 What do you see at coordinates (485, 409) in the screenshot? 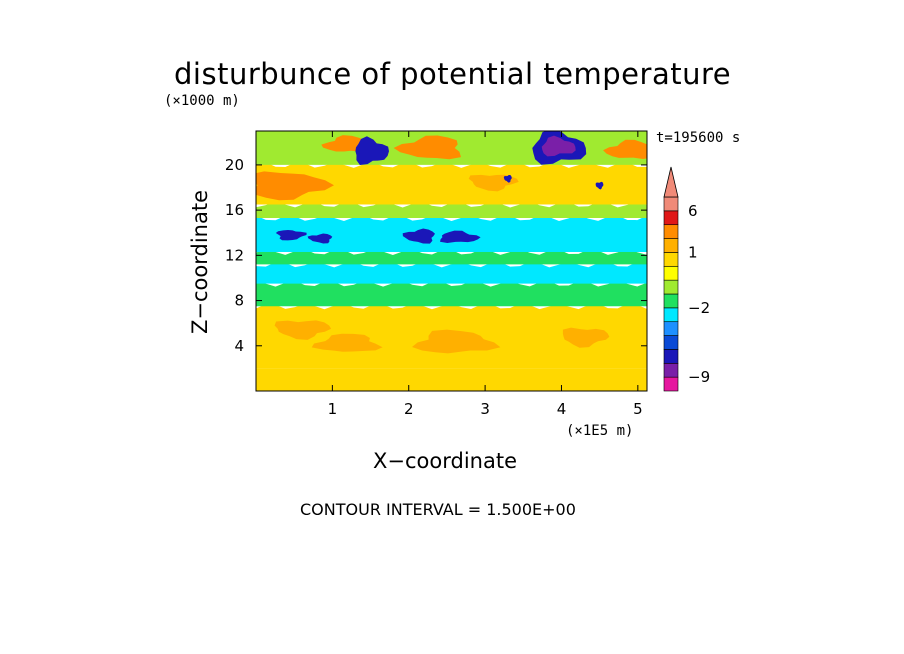
I see `x-tick-label: 3` at bounding box center [485, 409].